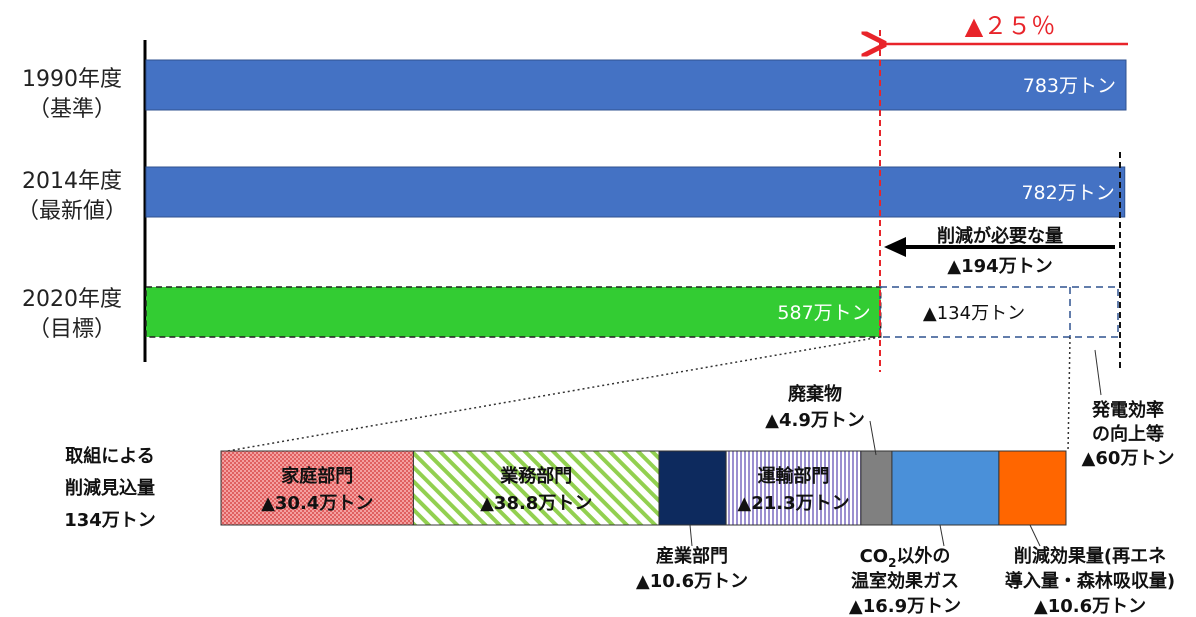 The width and height of the screenshot is (1196, 617). What do you see at coordinates (110, 520) in the screenshot?
I see `breakdown-title-line3: 134万トン` at bounding box center [110, 520].